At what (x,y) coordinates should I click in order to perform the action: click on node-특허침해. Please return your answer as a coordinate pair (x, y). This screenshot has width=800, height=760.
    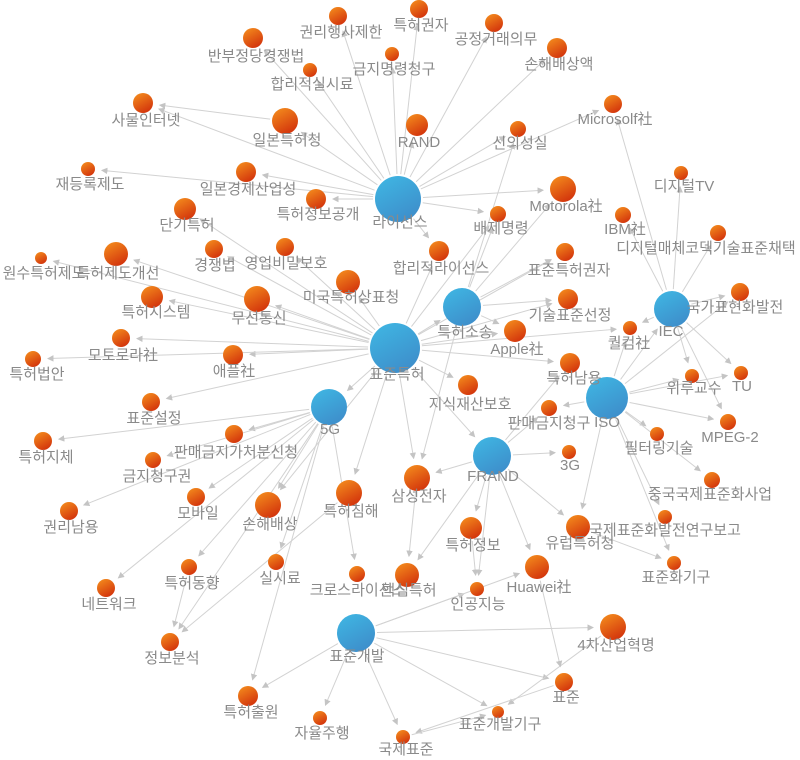
    Looking at the image, I should click on (349, 493).